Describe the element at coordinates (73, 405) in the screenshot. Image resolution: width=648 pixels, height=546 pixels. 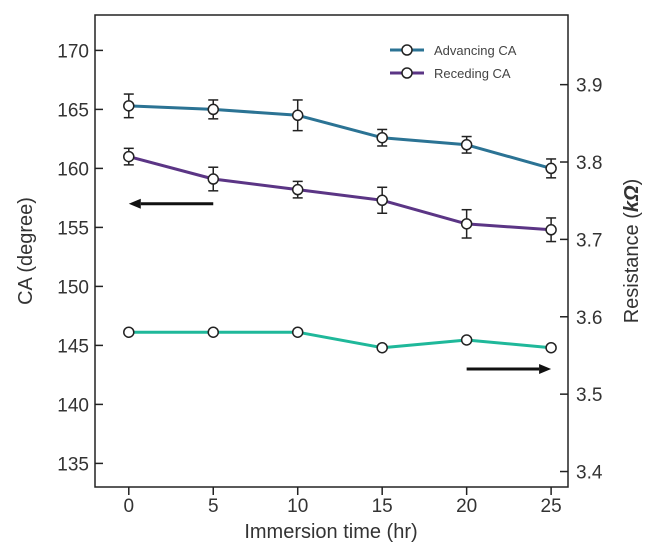
I see `y-tick-label: 140` at that location.